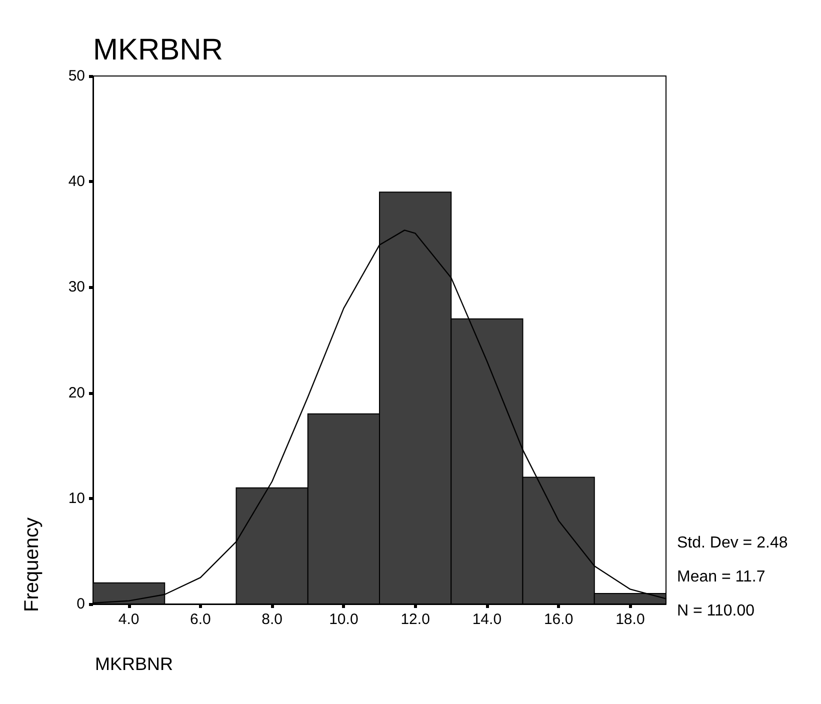  I want to click on chart-title: MKRBNR, so click(158, 50).